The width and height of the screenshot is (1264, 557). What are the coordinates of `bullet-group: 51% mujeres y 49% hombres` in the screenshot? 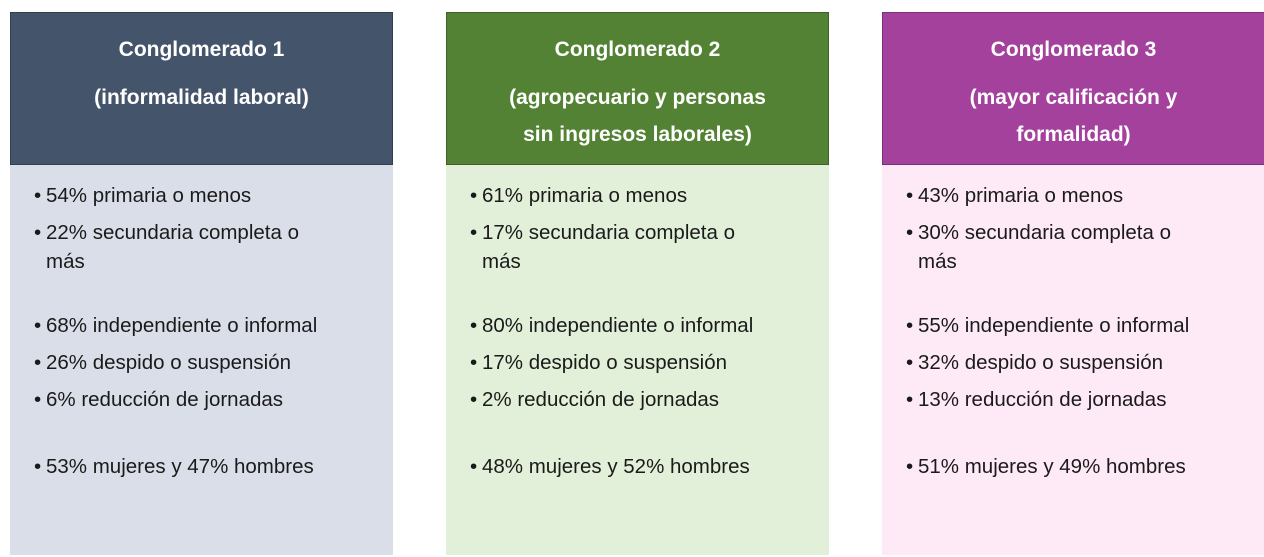 It's located at (1085, 466).